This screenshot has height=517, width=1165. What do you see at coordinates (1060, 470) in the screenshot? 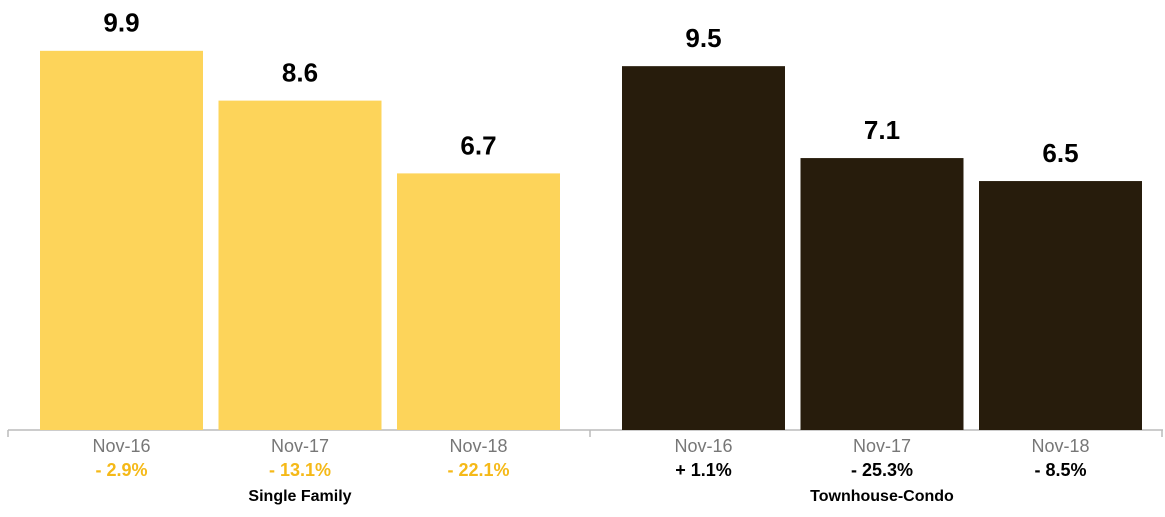
I see `change-label: - 8.5%` at bounding box center [1060, 470].